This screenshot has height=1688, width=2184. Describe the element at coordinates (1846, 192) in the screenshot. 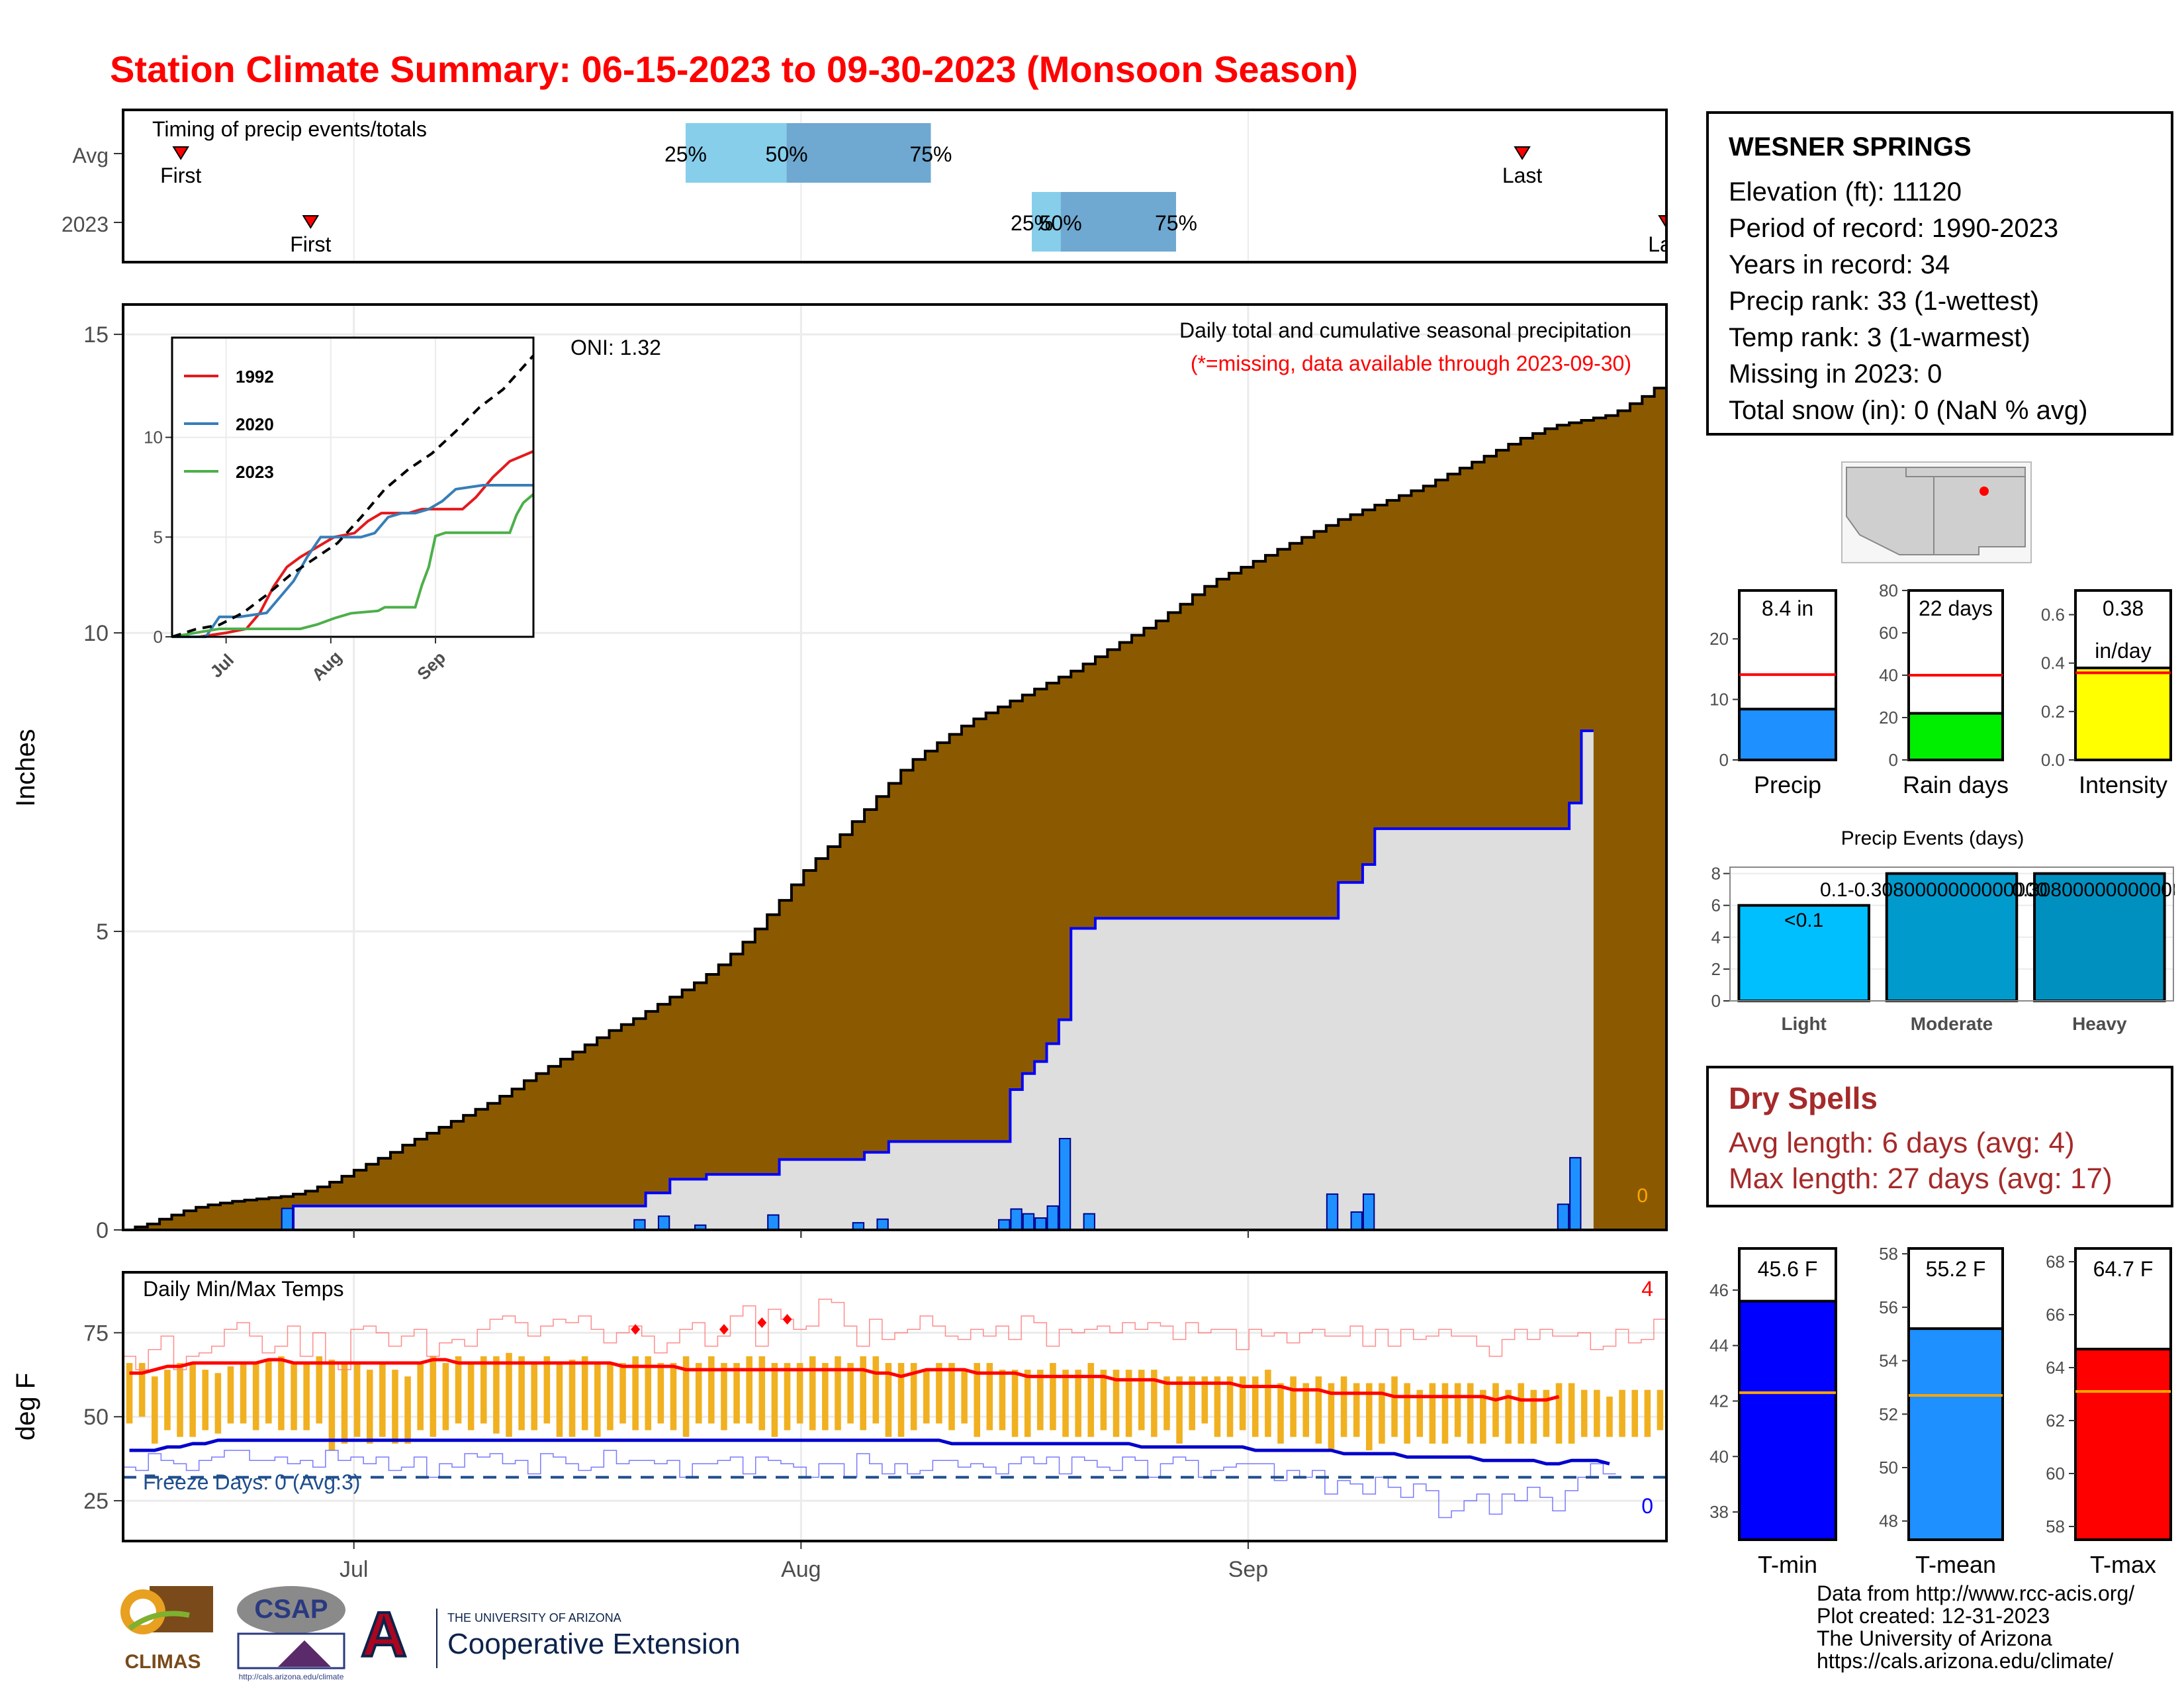

I see `station-elevation: Elevation (ft): 11120` at that location.